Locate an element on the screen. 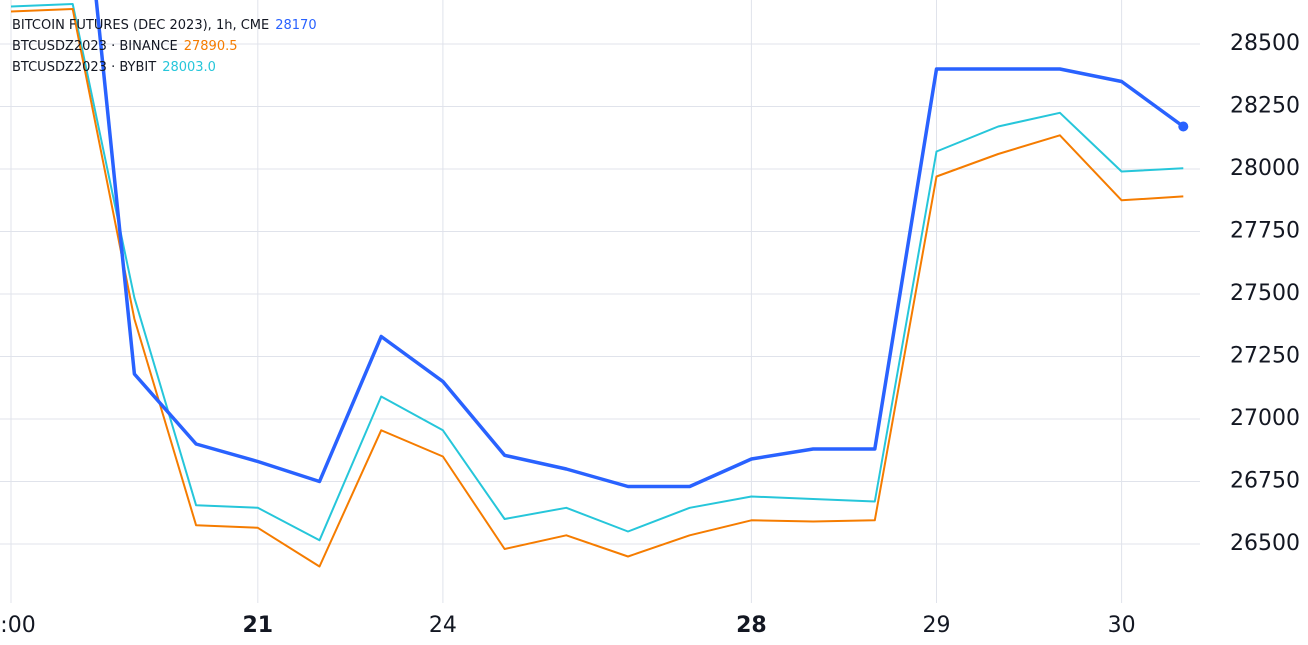 Image resolution: width=1308 pixels, height=645 pixels. legend-value: 28170 is located at coordinates (295, 25).